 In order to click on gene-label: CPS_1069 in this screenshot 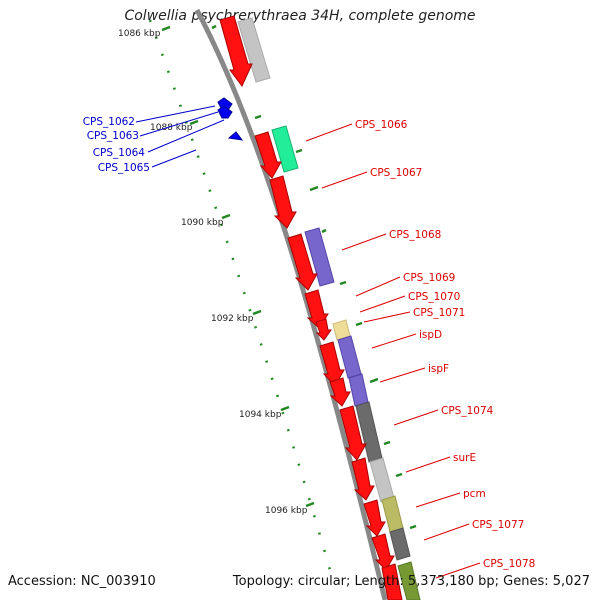, I will do `click(429, 278)`.